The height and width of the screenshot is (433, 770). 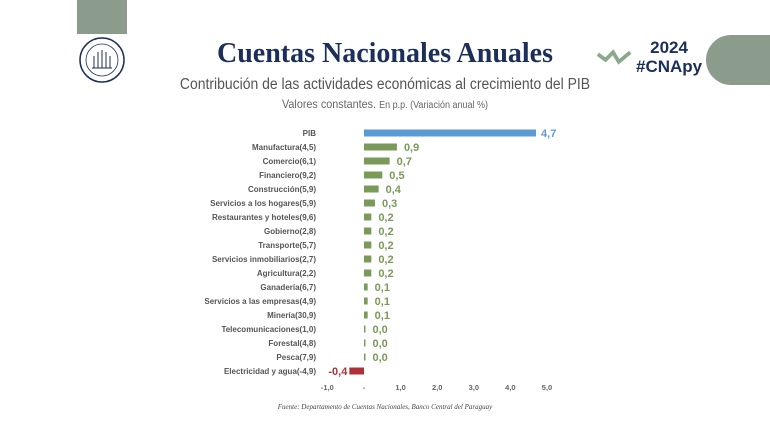 I want to click on hashtag: #CNApy, so click(x=669, y=66).